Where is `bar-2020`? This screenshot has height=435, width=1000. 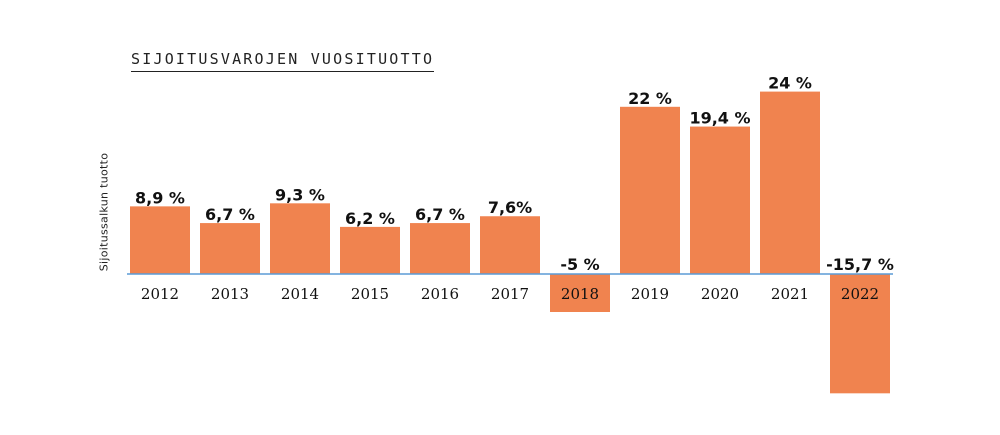 bar-2020 is located at coordinates (720, 200).